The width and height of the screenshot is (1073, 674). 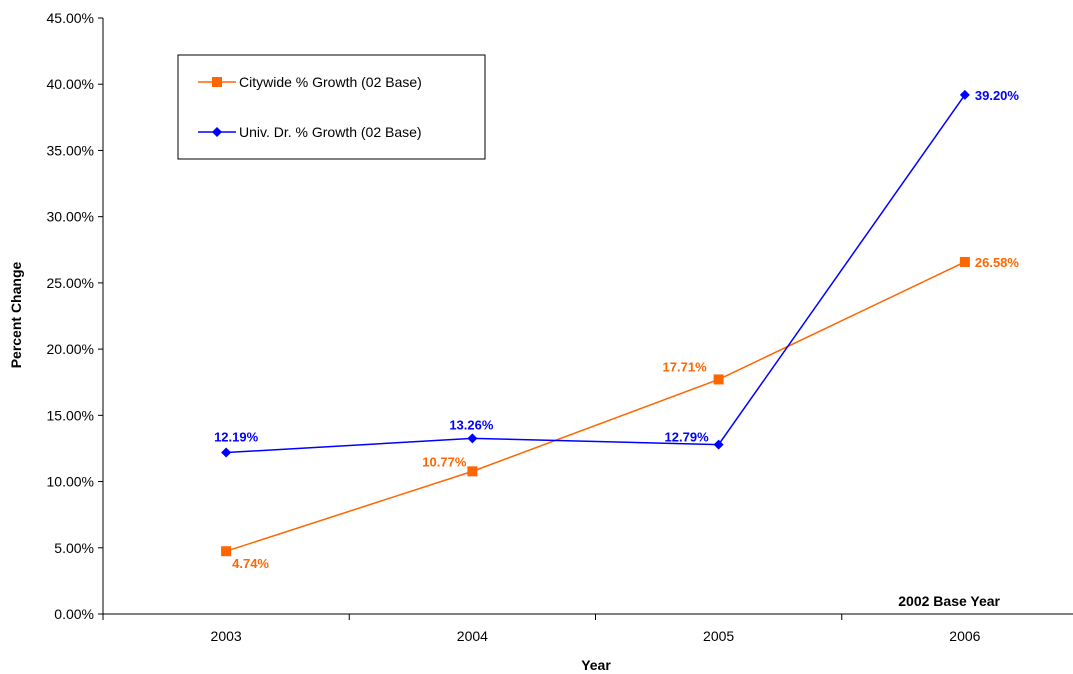 What do you see at coordinates (718, 636) in the screenshot?
I see `x-tick-label: 2005` at bounding box center [718, 636].